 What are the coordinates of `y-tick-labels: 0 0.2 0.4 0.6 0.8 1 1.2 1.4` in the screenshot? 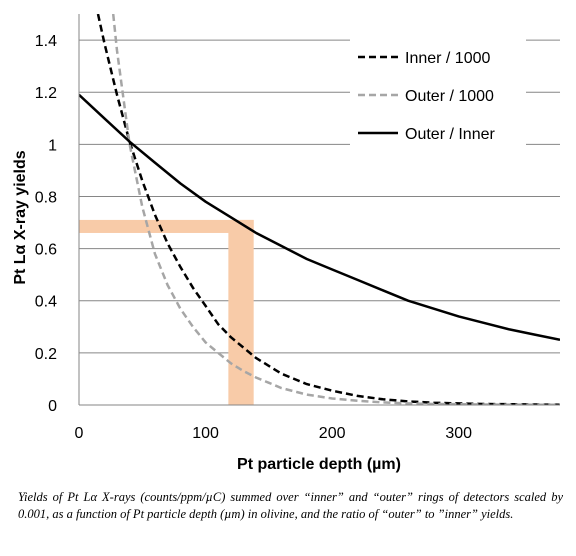 It's located at (46, 224).